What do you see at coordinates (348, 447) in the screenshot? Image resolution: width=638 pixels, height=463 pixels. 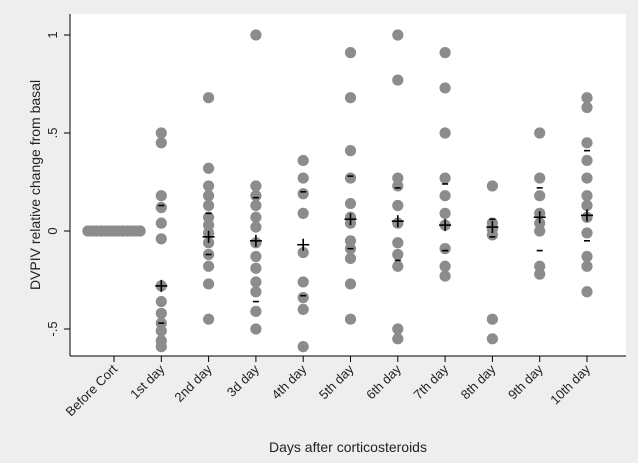 I see `x-axis-title: Days after corticosteroids` at bounding box center [348, 447].